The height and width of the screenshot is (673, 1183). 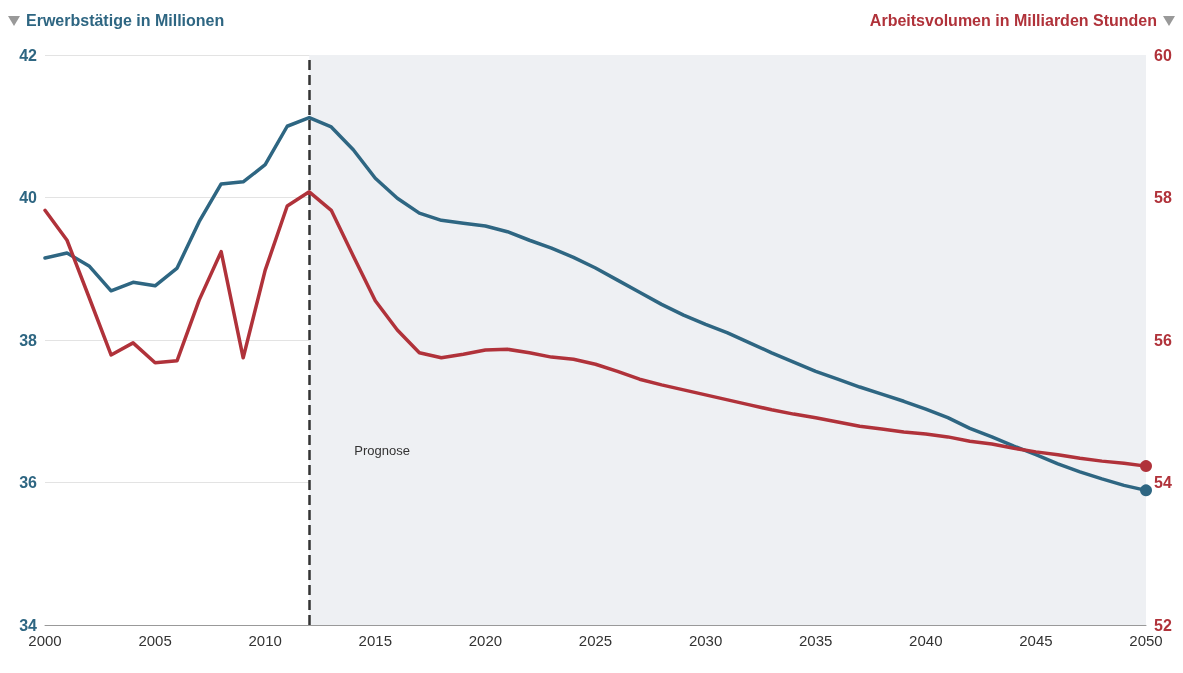 What do you see at coordinates (28, 482) in the screenshot?
I see `y-tick-label: 36` at bounding box center [28, 482].